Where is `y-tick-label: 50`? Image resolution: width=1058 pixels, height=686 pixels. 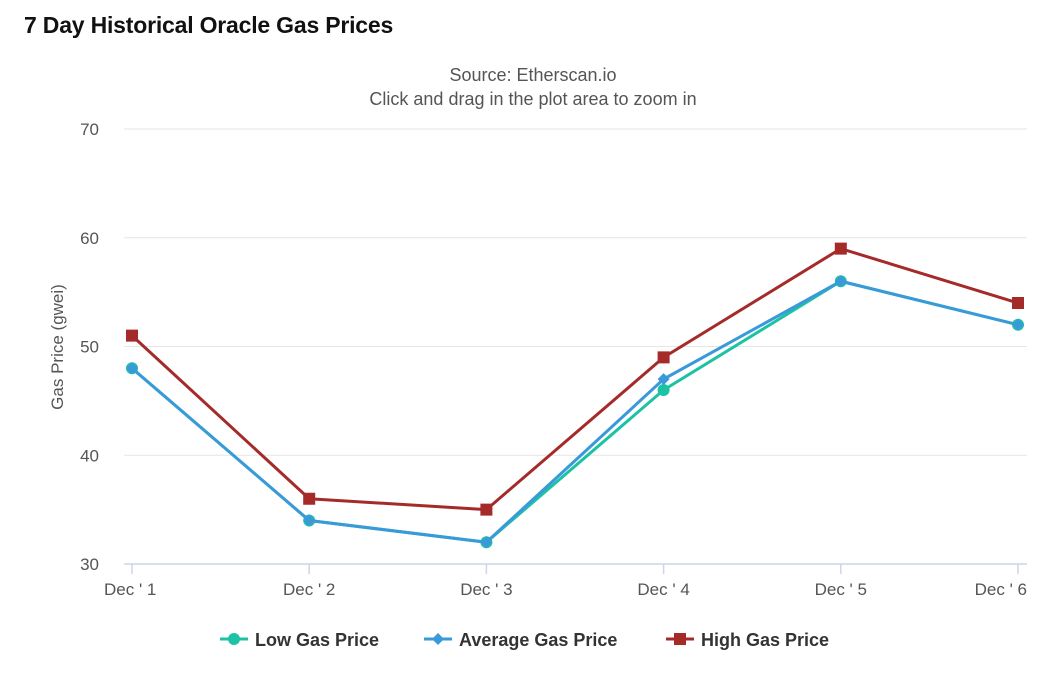
y-tick-label: 50 is located at coordinates (89, 347).